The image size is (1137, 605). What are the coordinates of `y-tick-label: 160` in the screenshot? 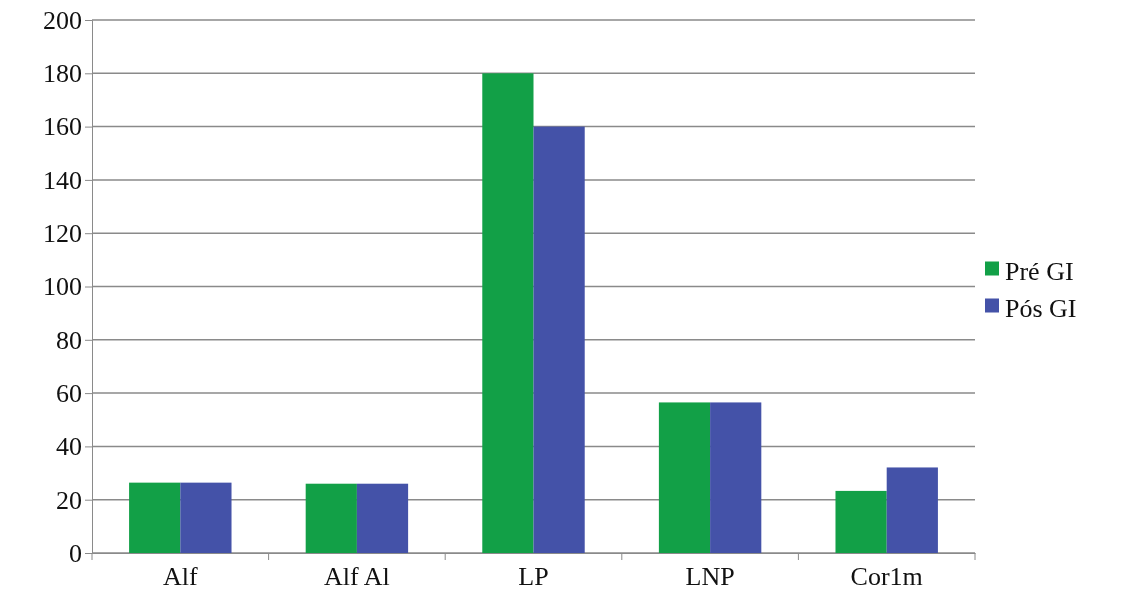 It's located at (62, 127).